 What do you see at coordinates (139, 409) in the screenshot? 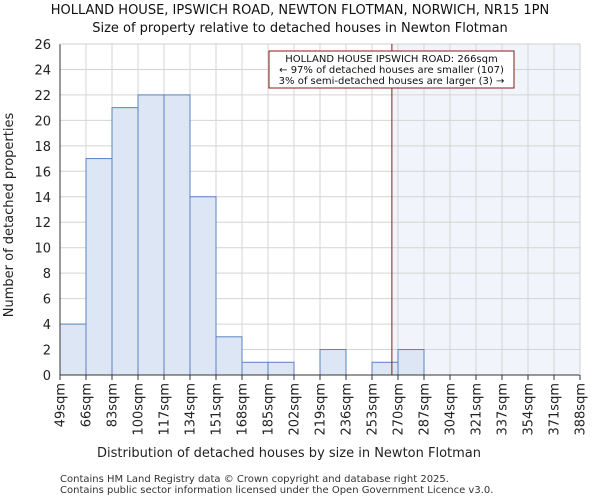
I see `x-tick-label: 100sqm` at bounding box center [139, 409].